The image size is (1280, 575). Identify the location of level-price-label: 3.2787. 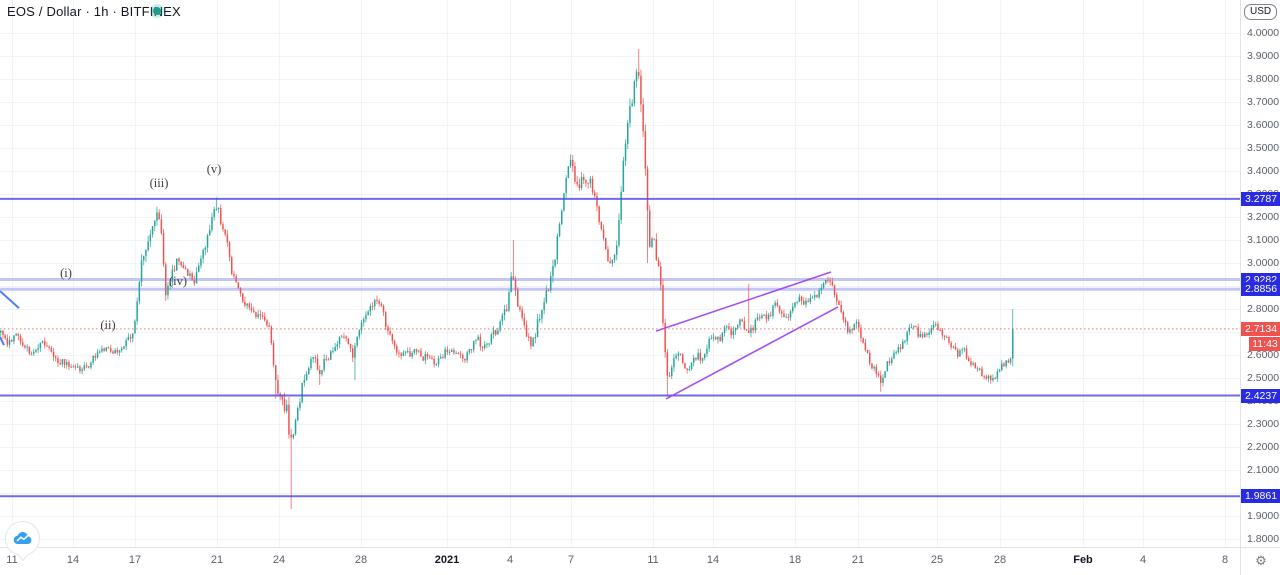
(1260, 198).